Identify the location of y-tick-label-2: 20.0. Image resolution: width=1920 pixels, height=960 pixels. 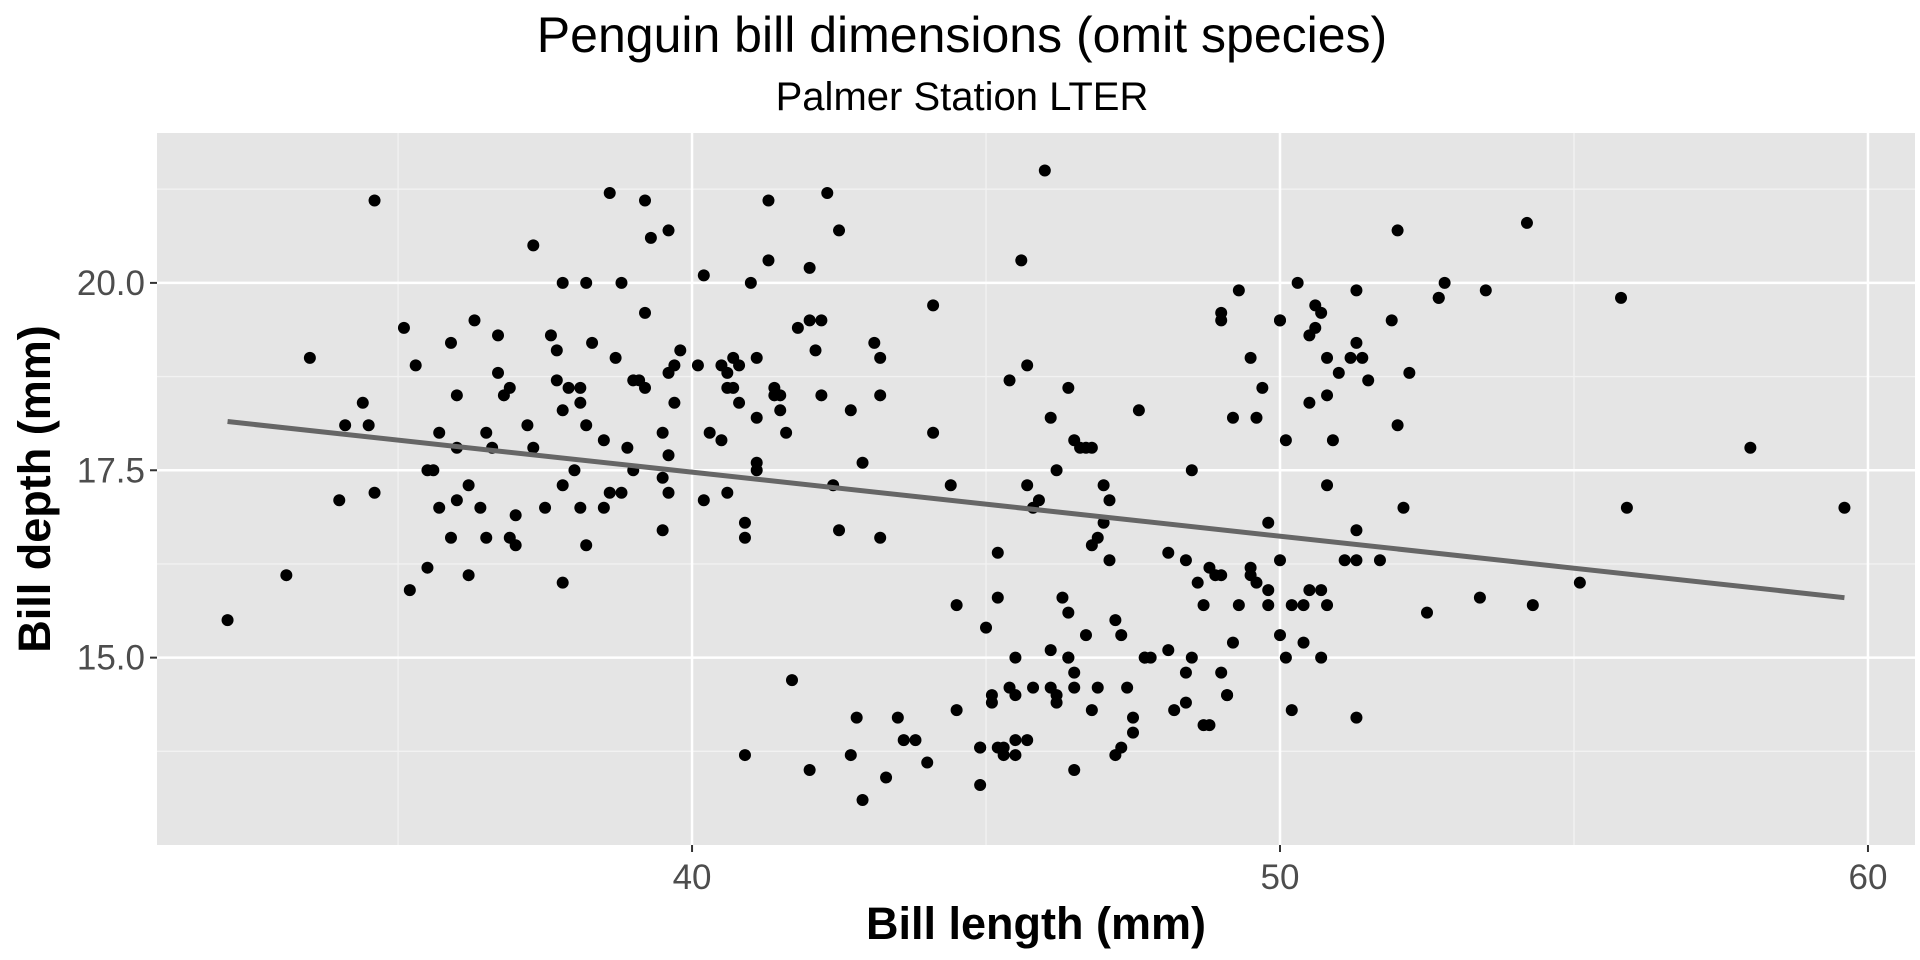
(111, 283).